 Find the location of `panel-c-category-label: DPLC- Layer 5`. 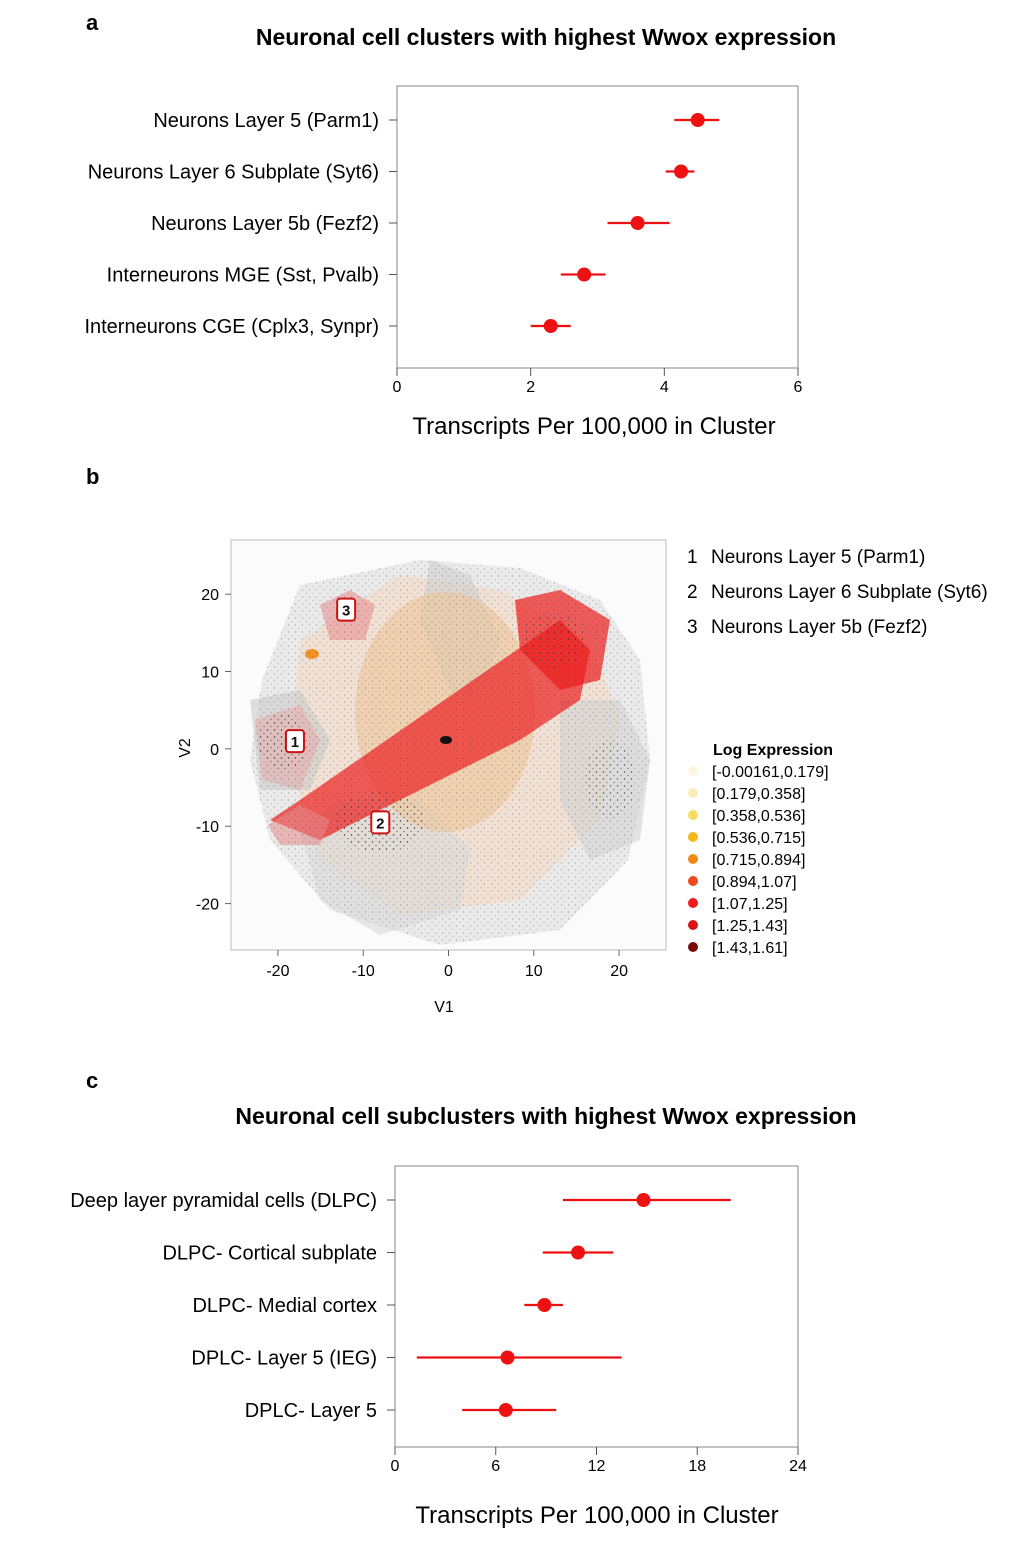

panel-c-category-label: DPLC- Layer 5 is located at coordinates (311, 1411).